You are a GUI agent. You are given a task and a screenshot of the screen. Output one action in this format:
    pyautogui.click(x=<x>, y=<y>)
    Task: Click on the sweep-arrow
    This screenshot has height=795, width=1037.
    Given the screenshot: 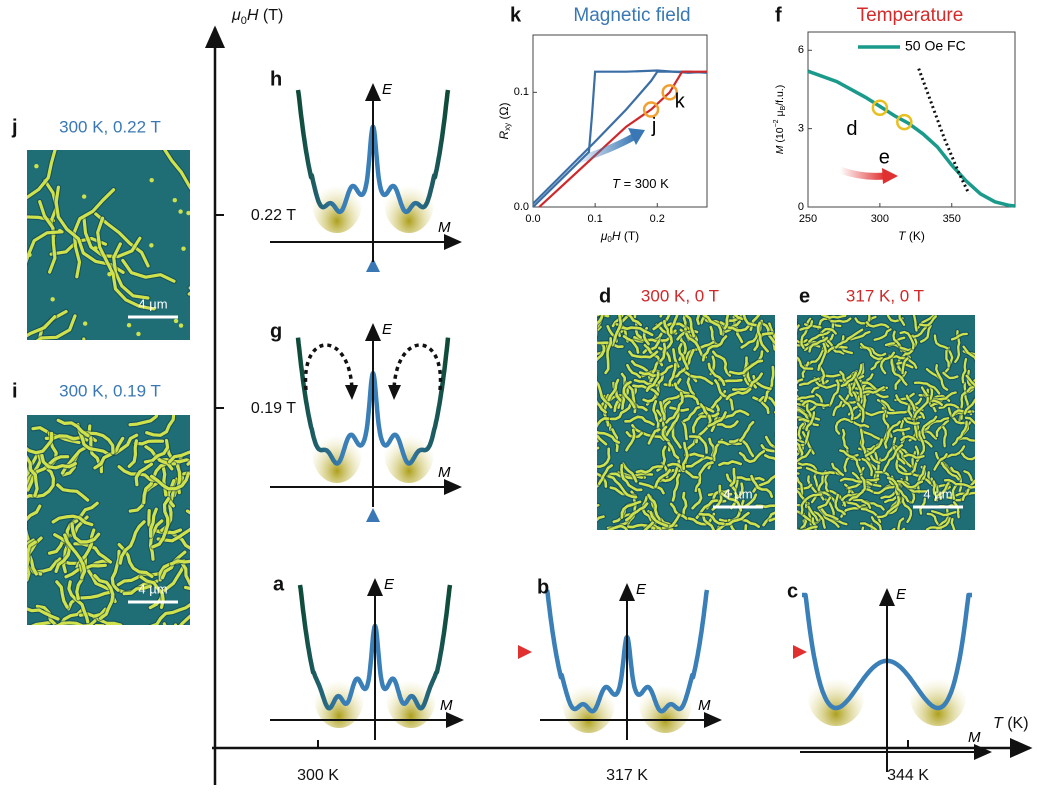 What is the action you would take?
    pyautogui.click(x=606, y=148)
    